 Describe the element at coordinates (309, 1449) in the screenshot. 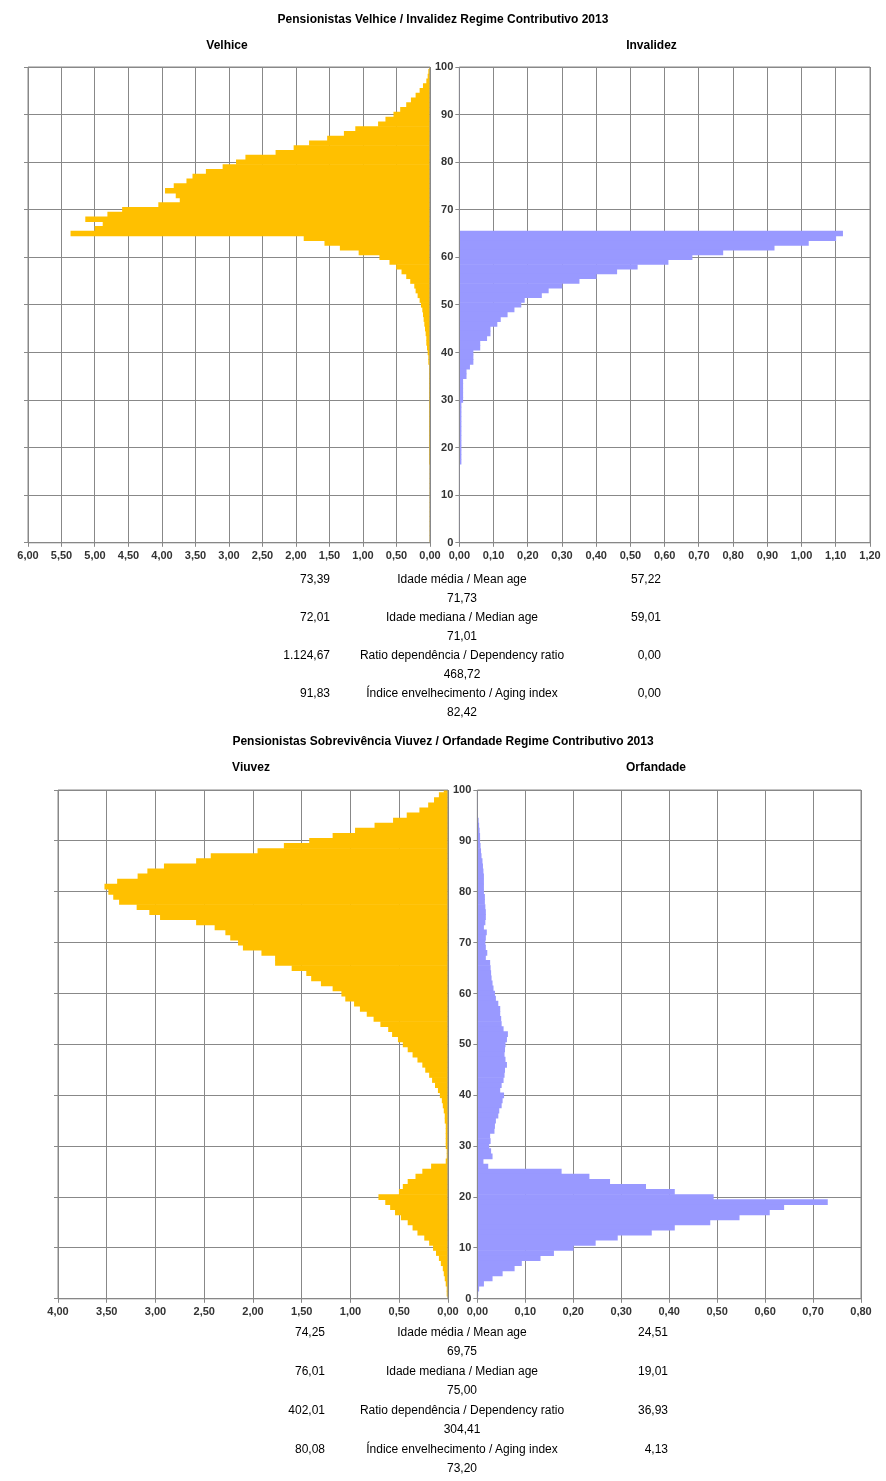

I see `text: 80,08` at that location.